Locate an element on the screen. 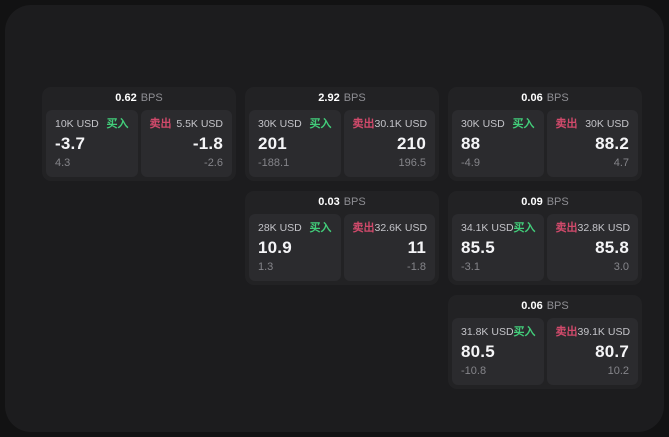 The width and height of the screenshot is (669, 437). sell-tile-header: 卖出 32.6K USD is located at coordinates (390, 228).